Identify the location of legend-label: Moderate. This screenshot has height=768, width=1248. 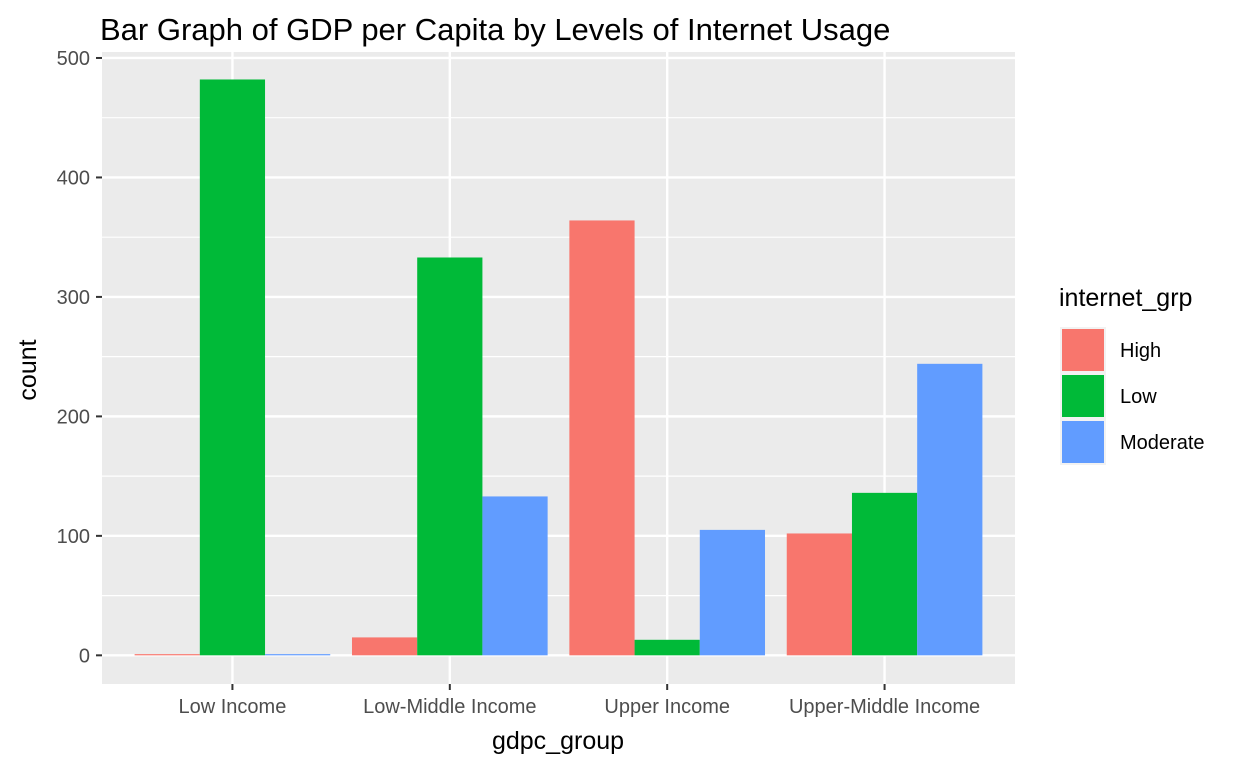
(1162, 443).